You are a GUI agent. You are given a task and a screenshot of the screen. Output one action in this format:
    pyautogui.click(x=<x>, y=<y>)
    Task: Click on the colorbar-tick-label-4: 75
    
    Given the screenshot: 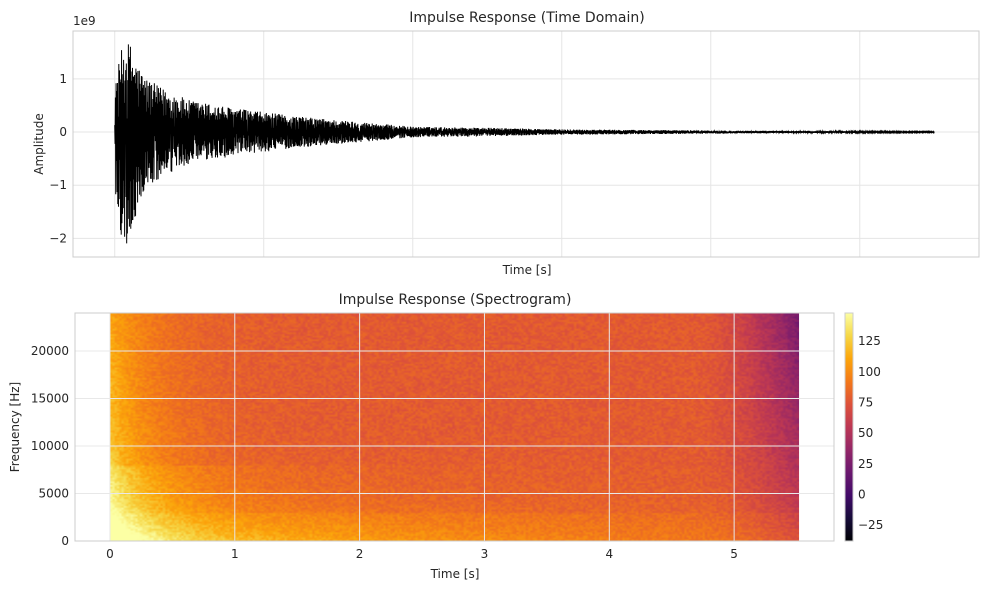 What is the action you would take?
    pyautogui.click(x=865, y=402)
    